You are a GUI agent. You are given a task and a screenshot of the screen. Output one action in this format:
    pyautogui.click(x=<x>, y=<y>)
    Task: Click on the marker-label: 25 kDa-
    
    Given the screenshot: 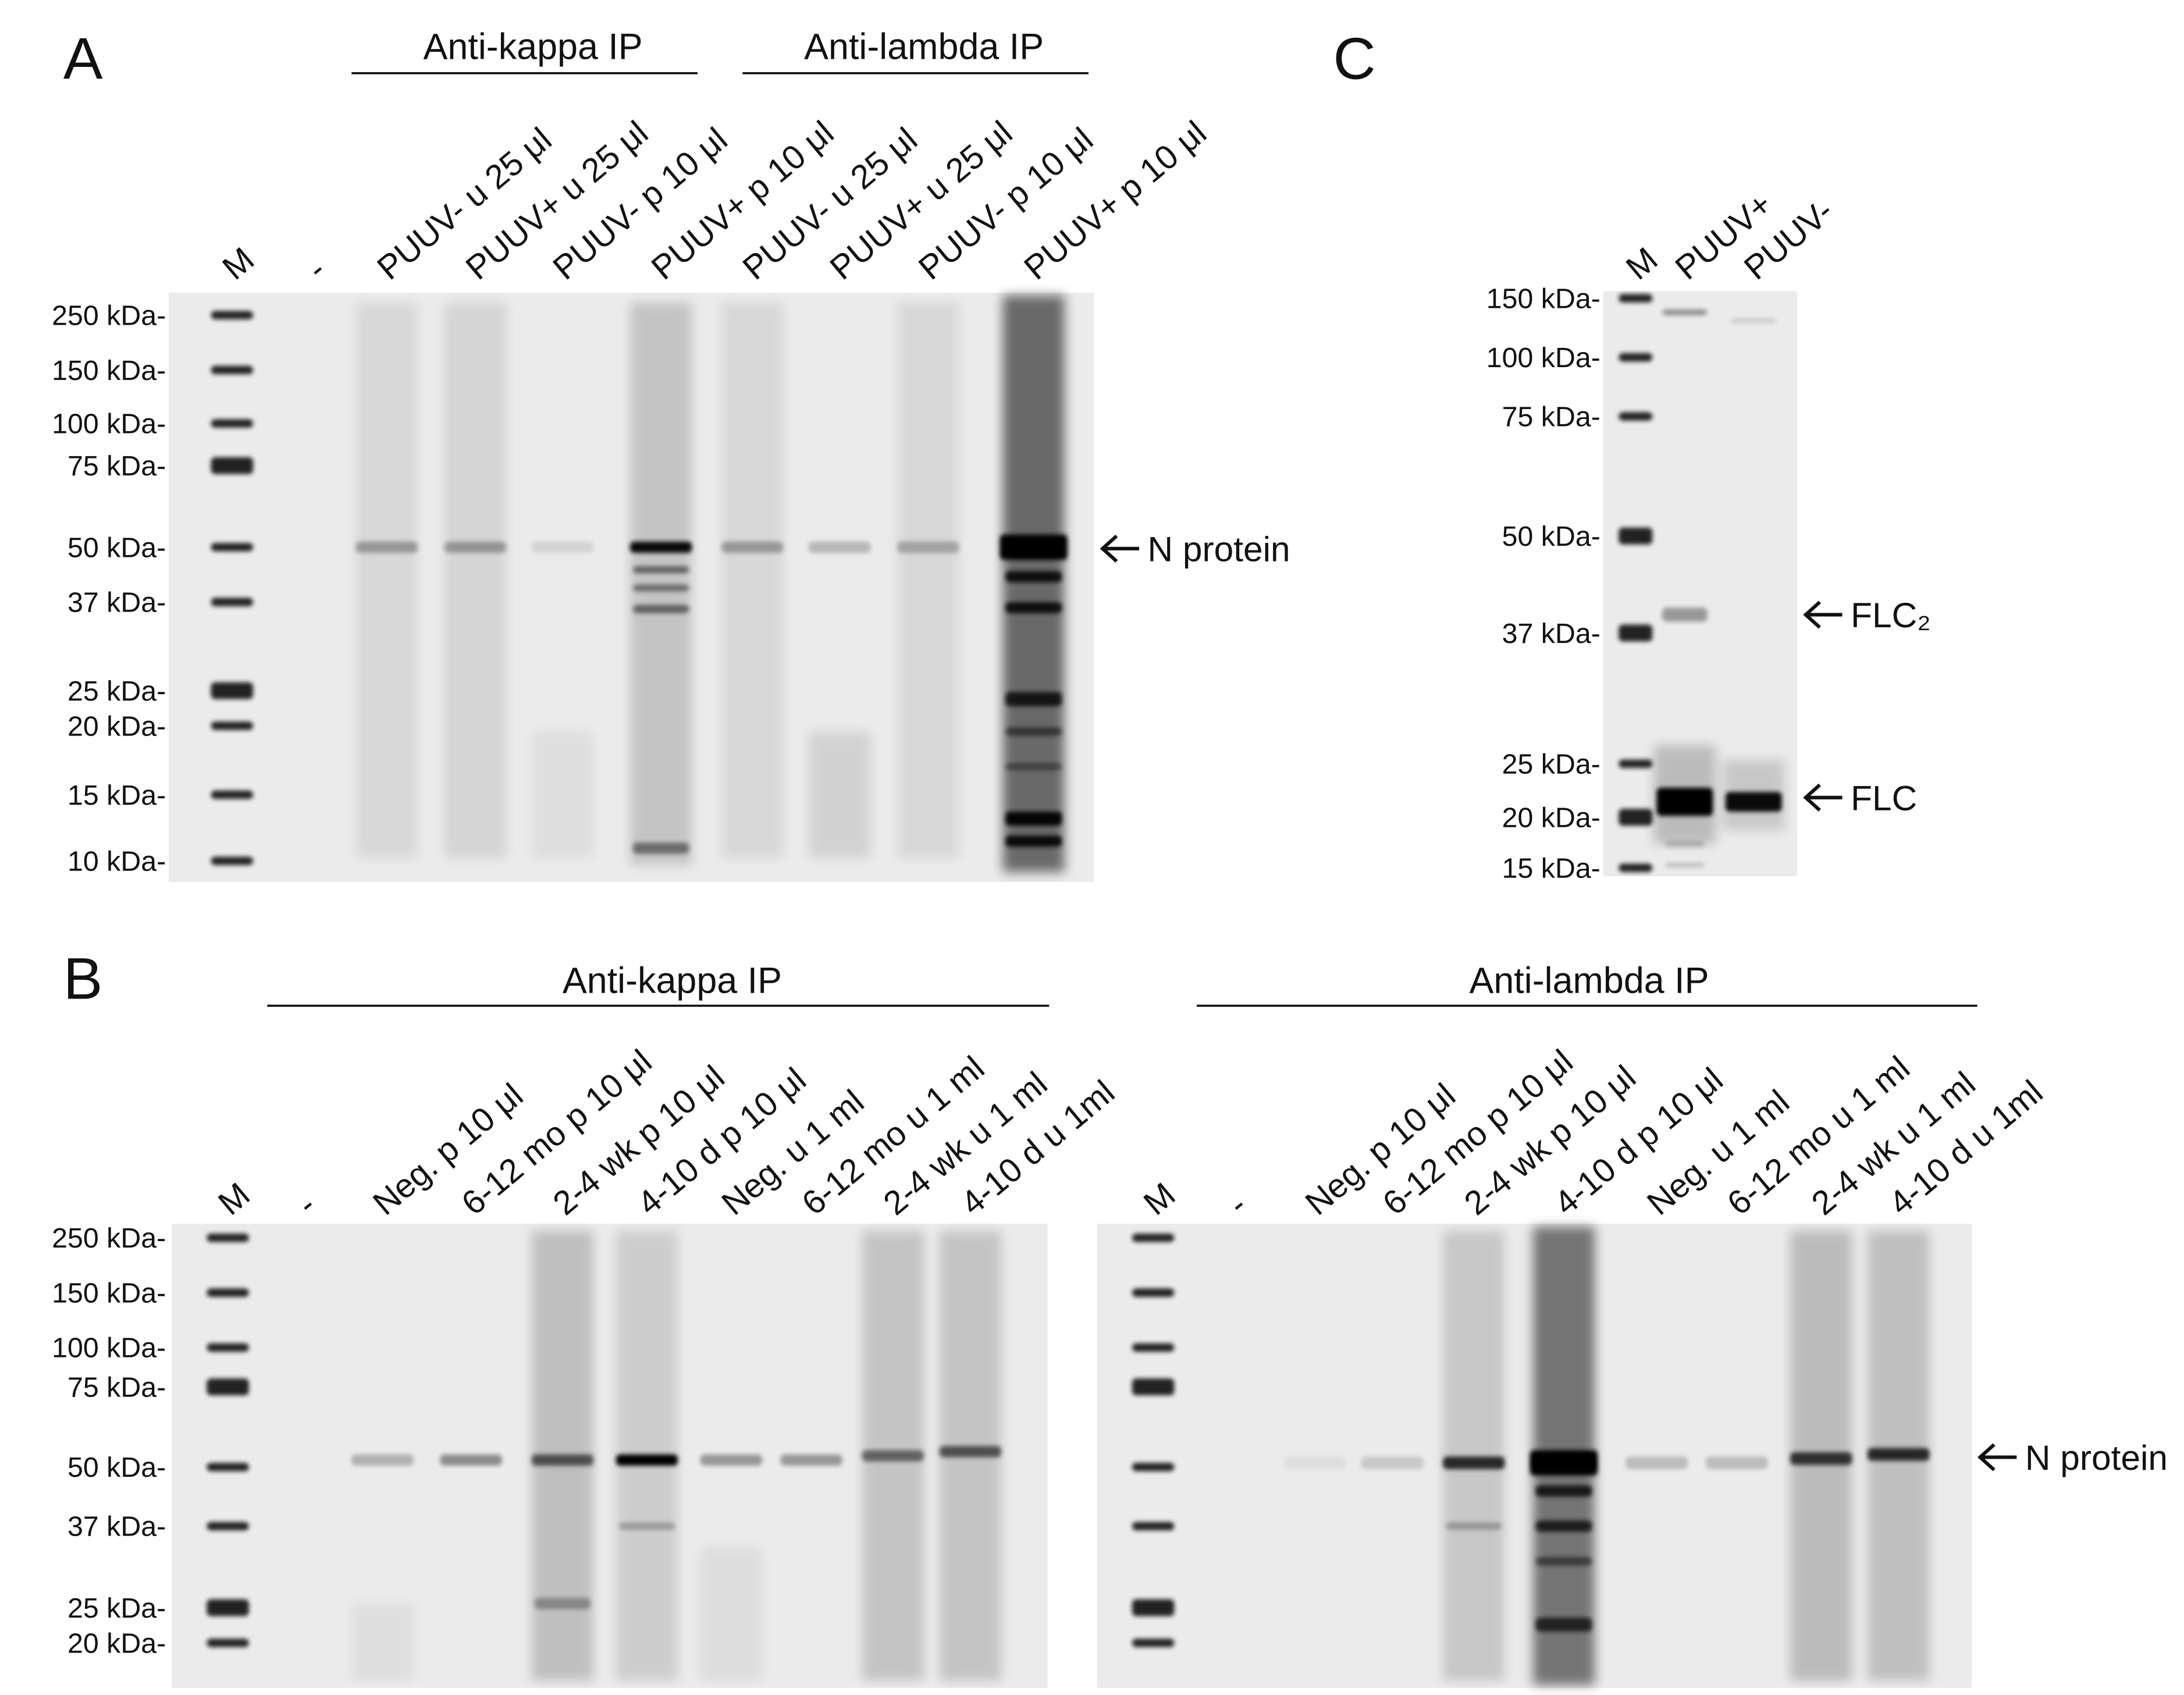 What is the action you would take?
    pyautogui.click(x=116, y=1608)
    